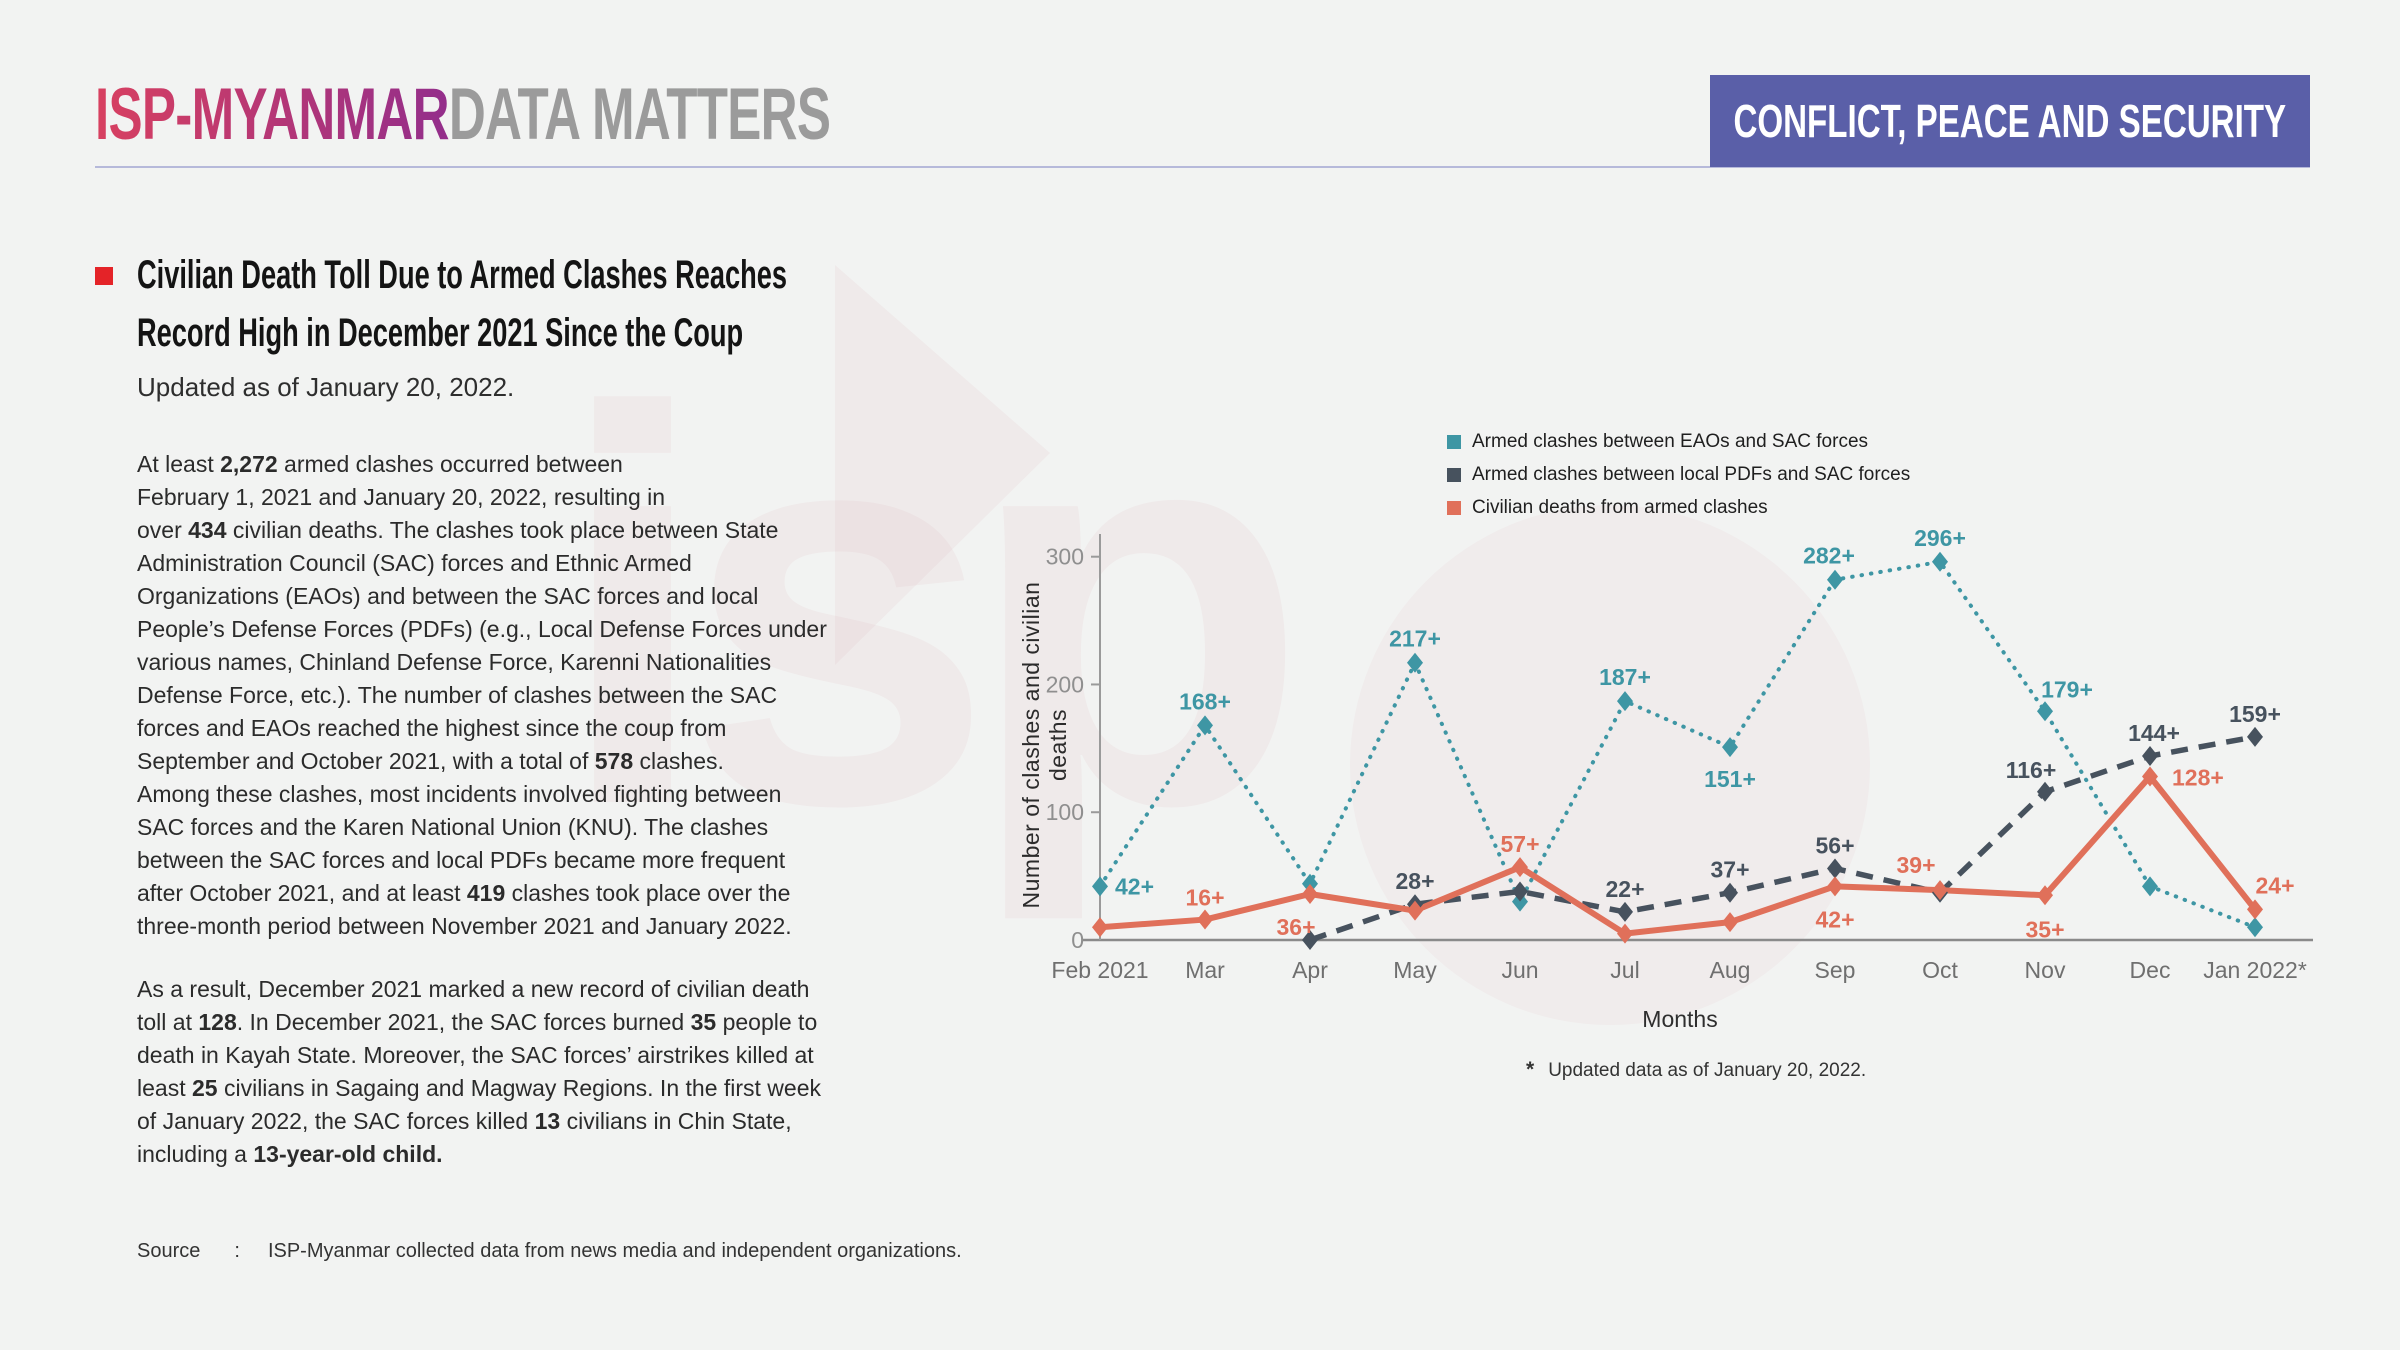  What do you see at coordinates (767, 1022) in the screenshot?
I see `text-segment: people to` at bounding box center [767, 1022].